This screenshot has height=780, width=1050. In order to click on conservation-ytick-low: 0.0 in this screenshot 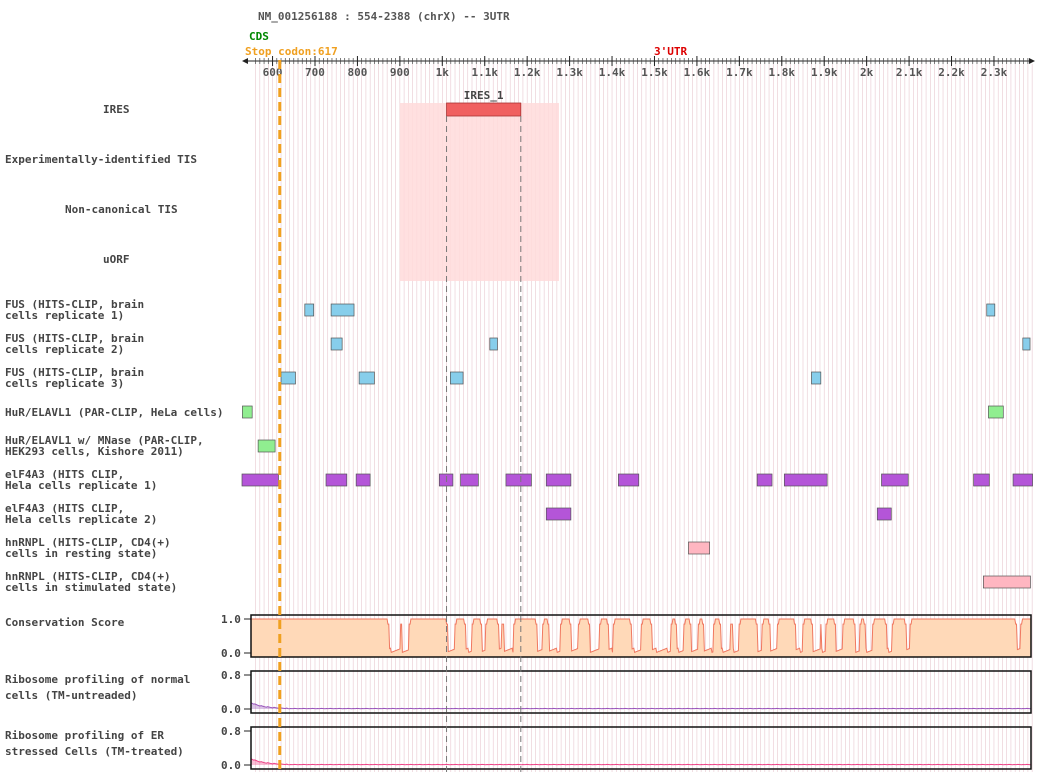, I will do `click(231, 653)`.